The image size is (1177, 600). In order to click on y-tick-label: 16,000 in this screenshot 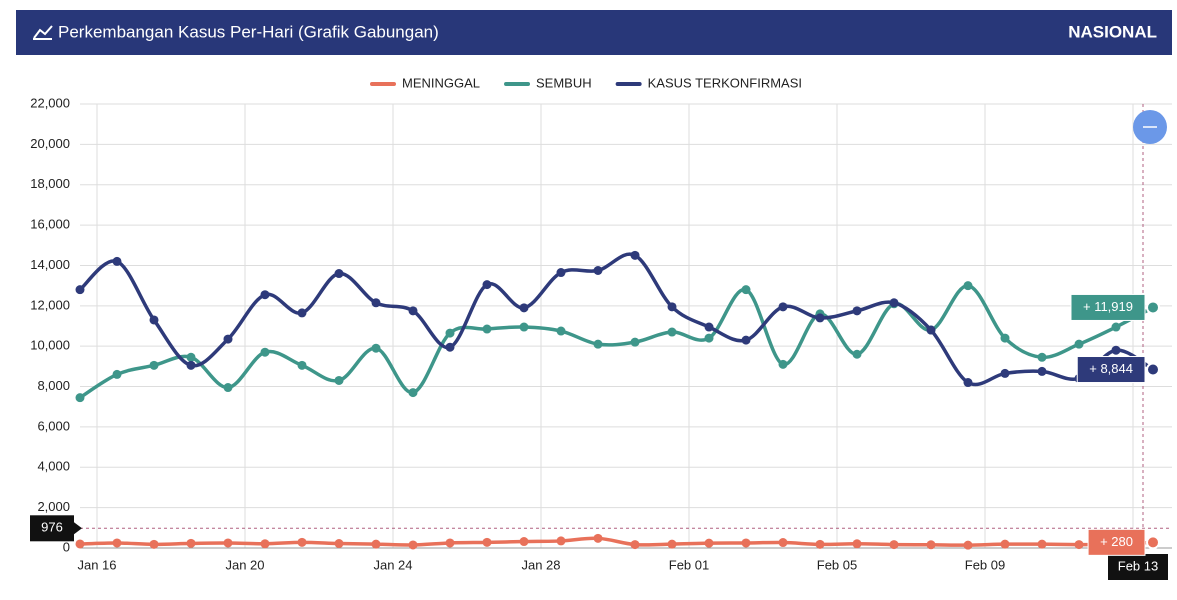, I will do `click(50, 224)`.